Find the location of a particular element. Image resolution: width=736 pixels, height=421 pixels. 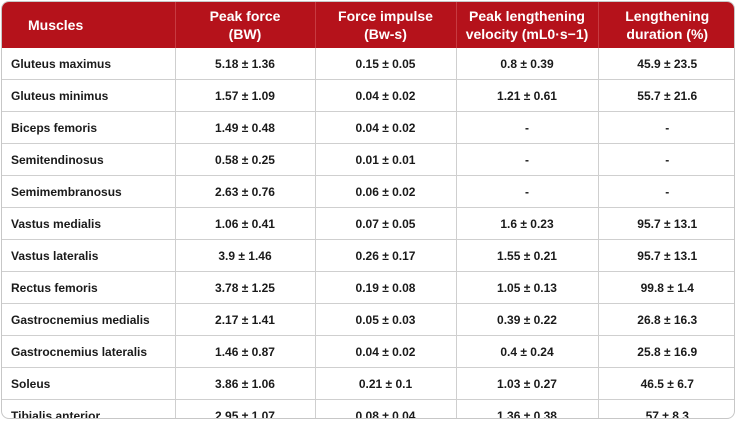

muscle-name-cell: Rectus femoris is located at coordinates (89, 287).